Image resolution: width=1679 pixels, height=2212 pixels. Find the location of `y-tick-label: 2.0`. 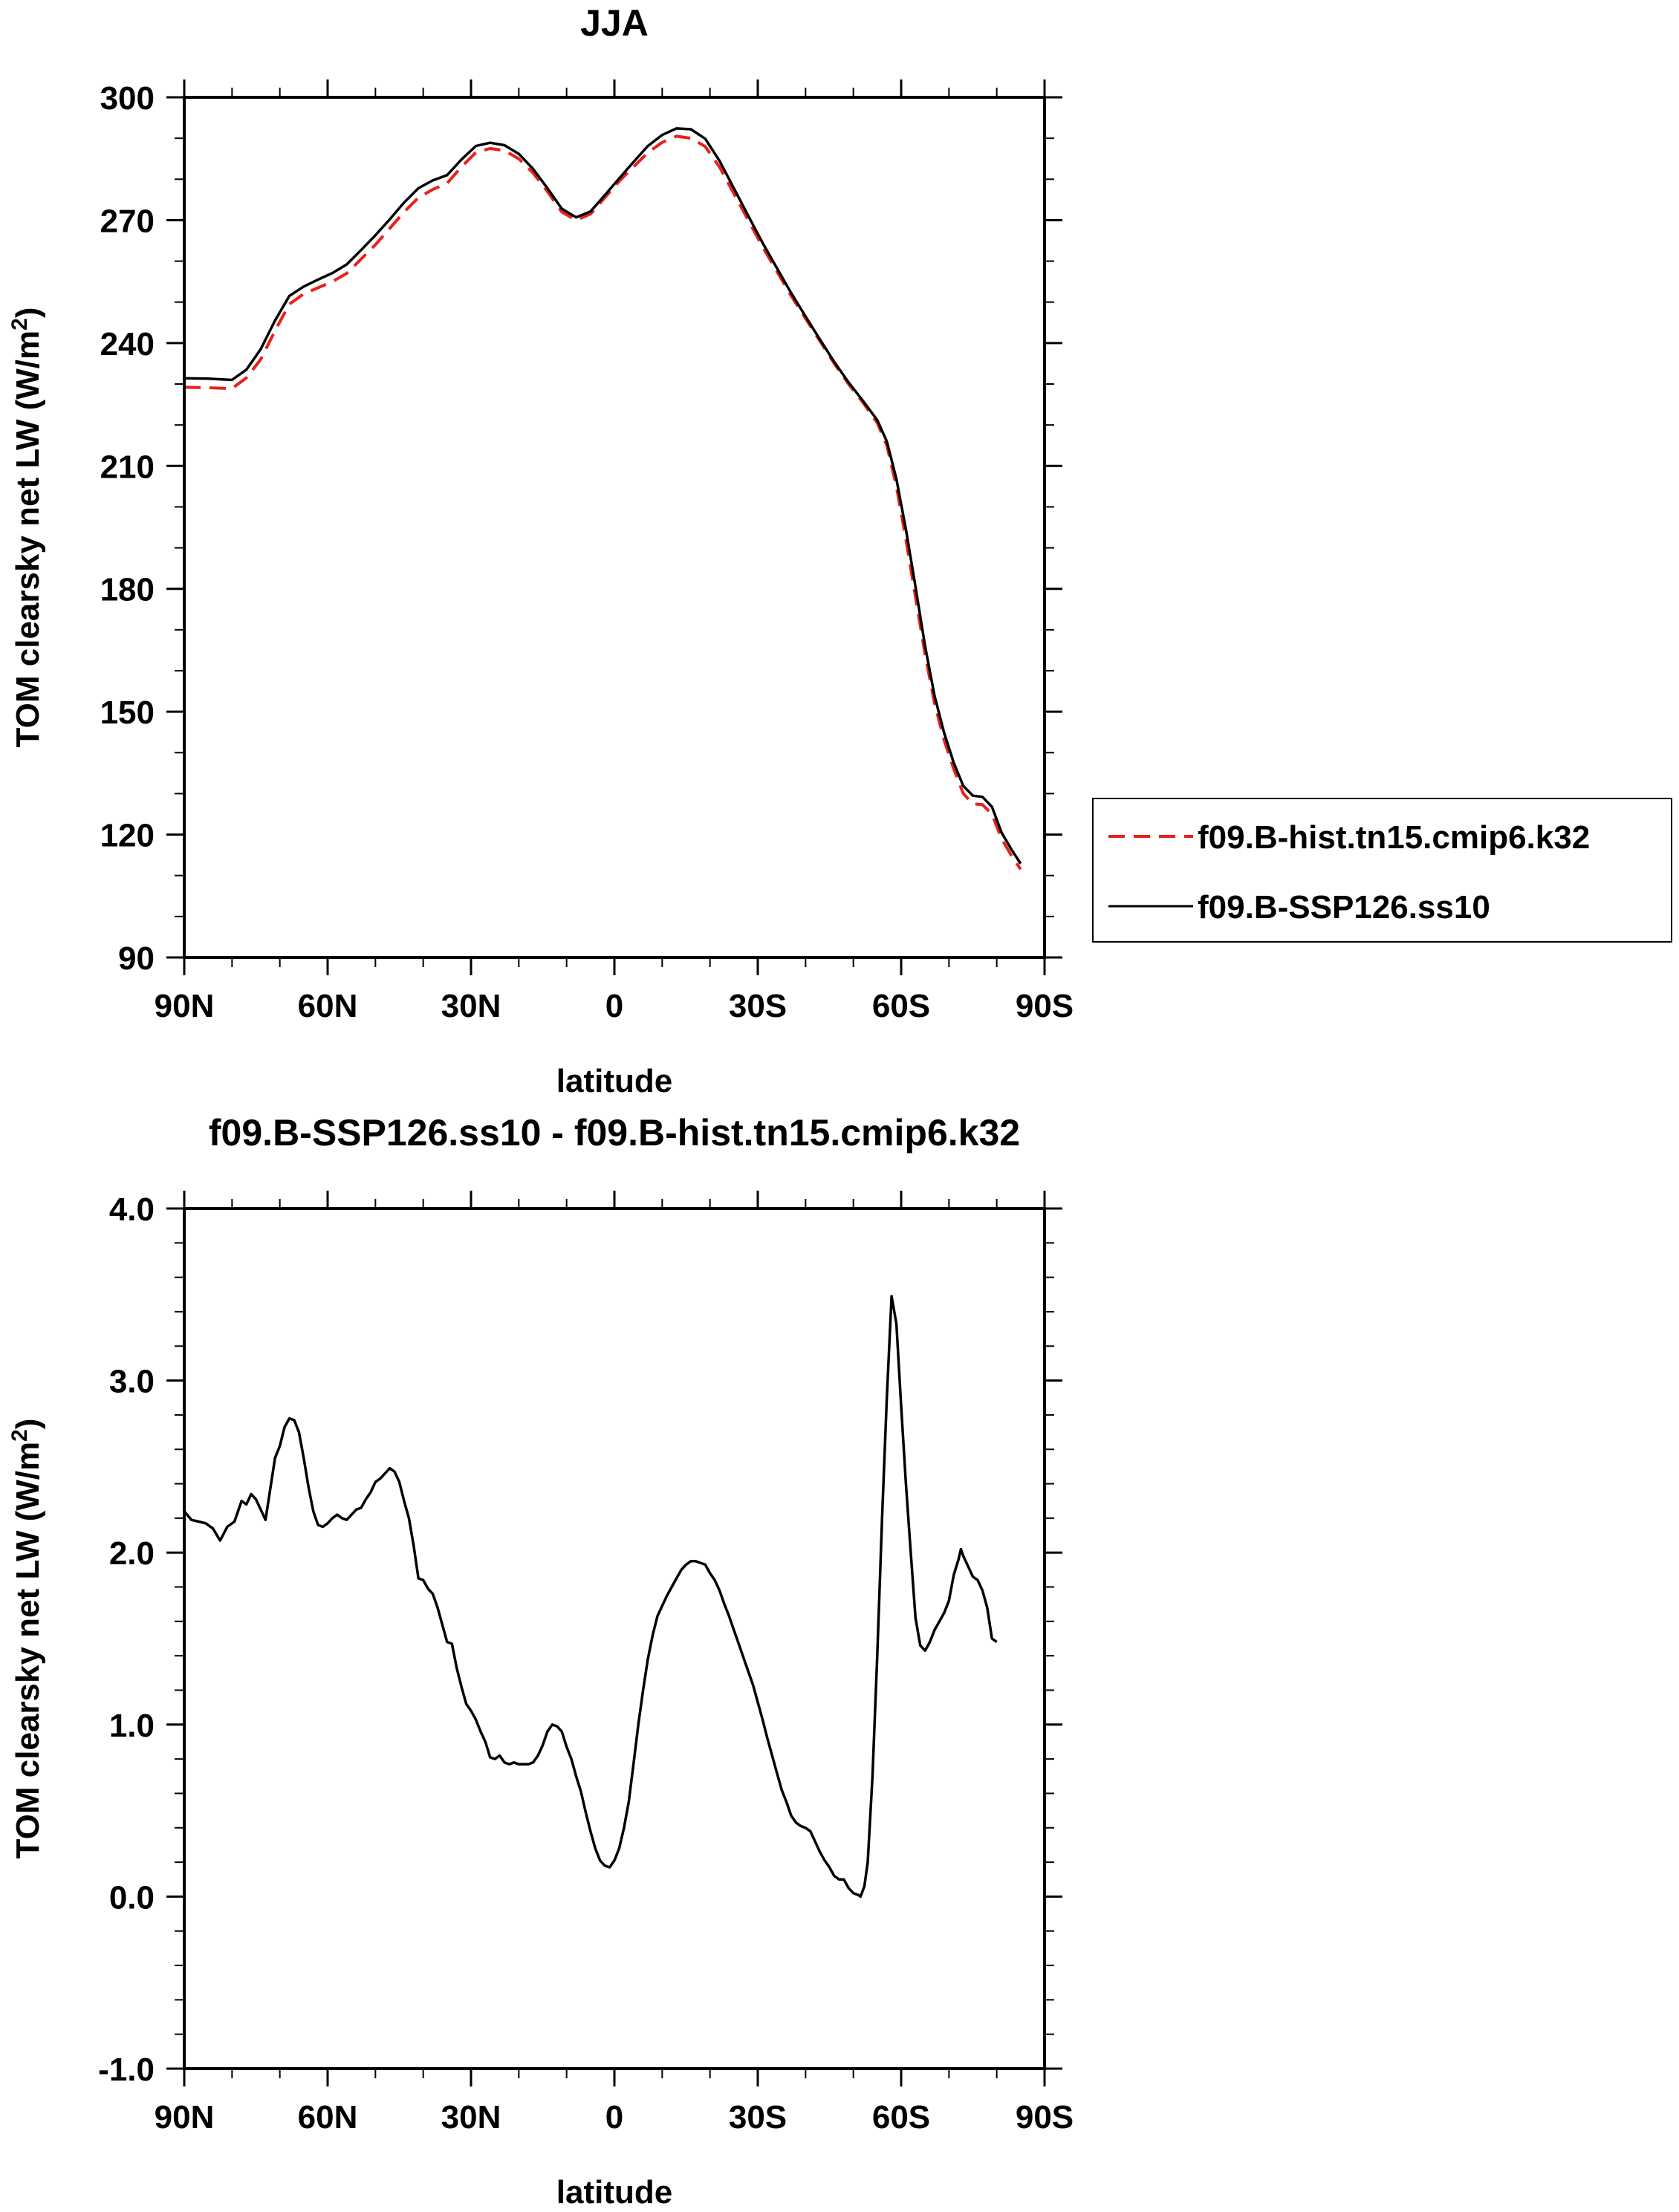

y-tick-label: 2.0 is located at coordinates (132, 1553).